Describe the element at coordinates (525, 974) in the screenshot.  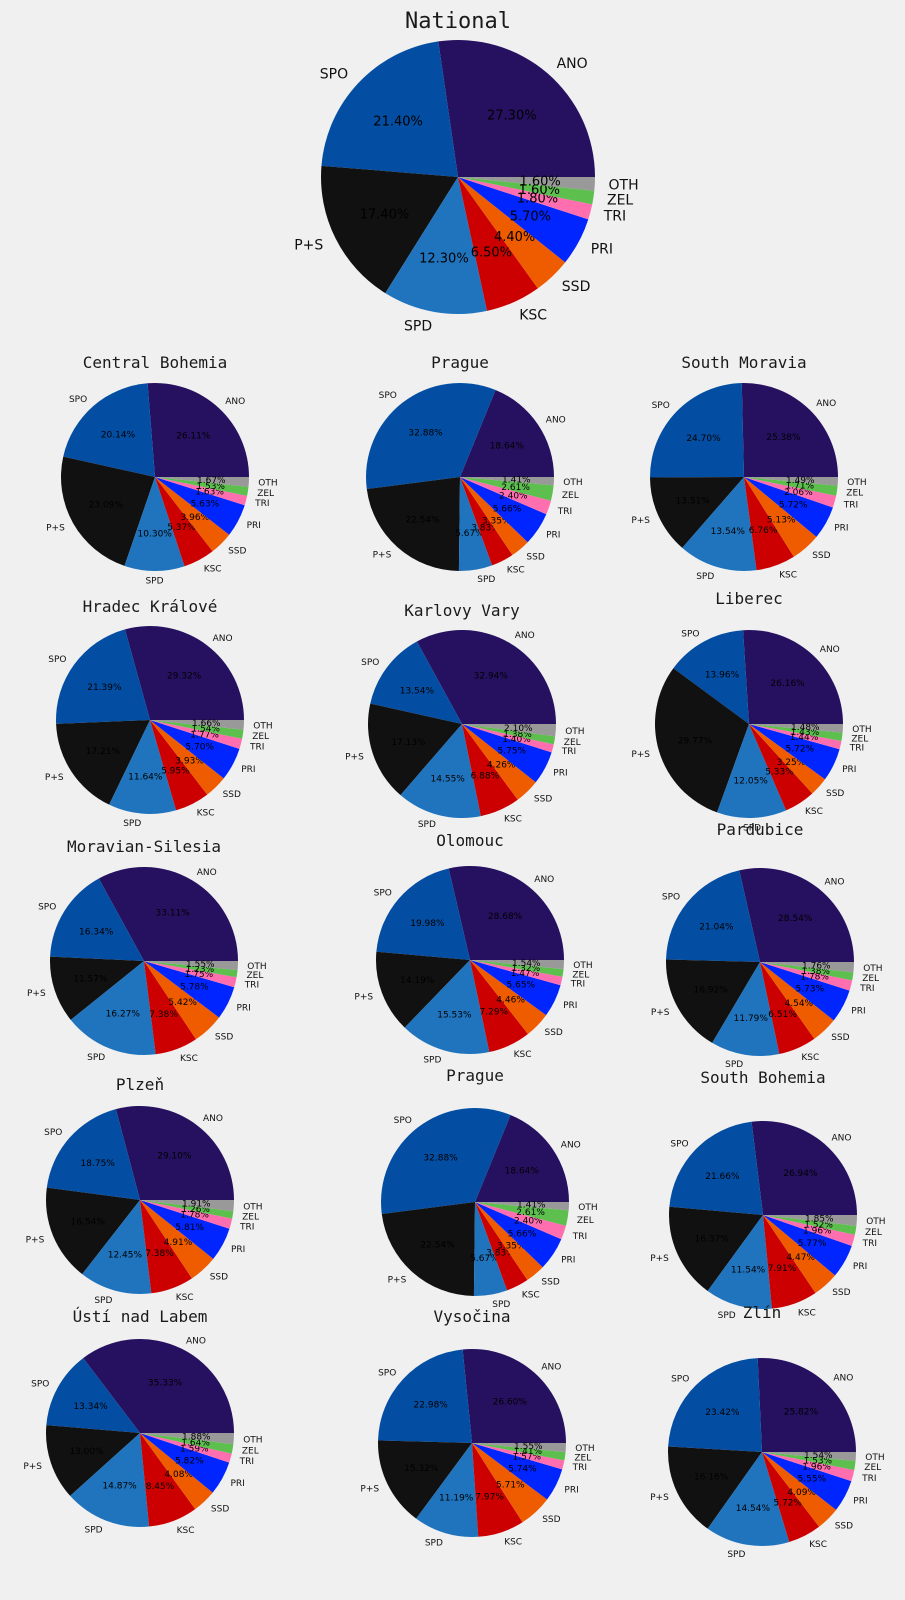
I see `slice-percent-label: 1.47%` at that location.